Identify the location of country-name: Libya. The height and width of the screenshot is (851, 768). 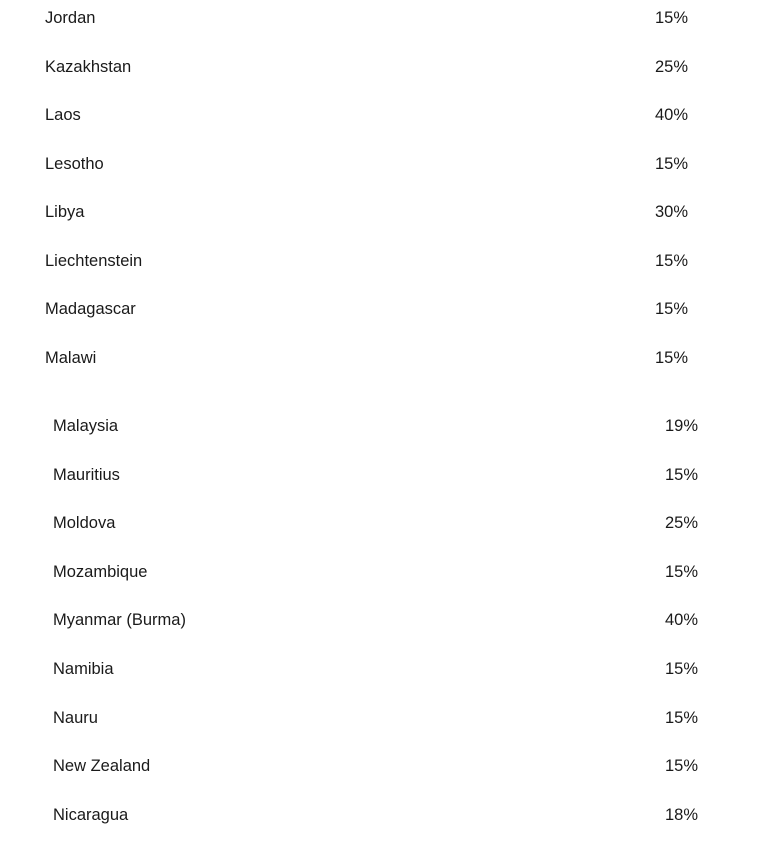
(65, 212).